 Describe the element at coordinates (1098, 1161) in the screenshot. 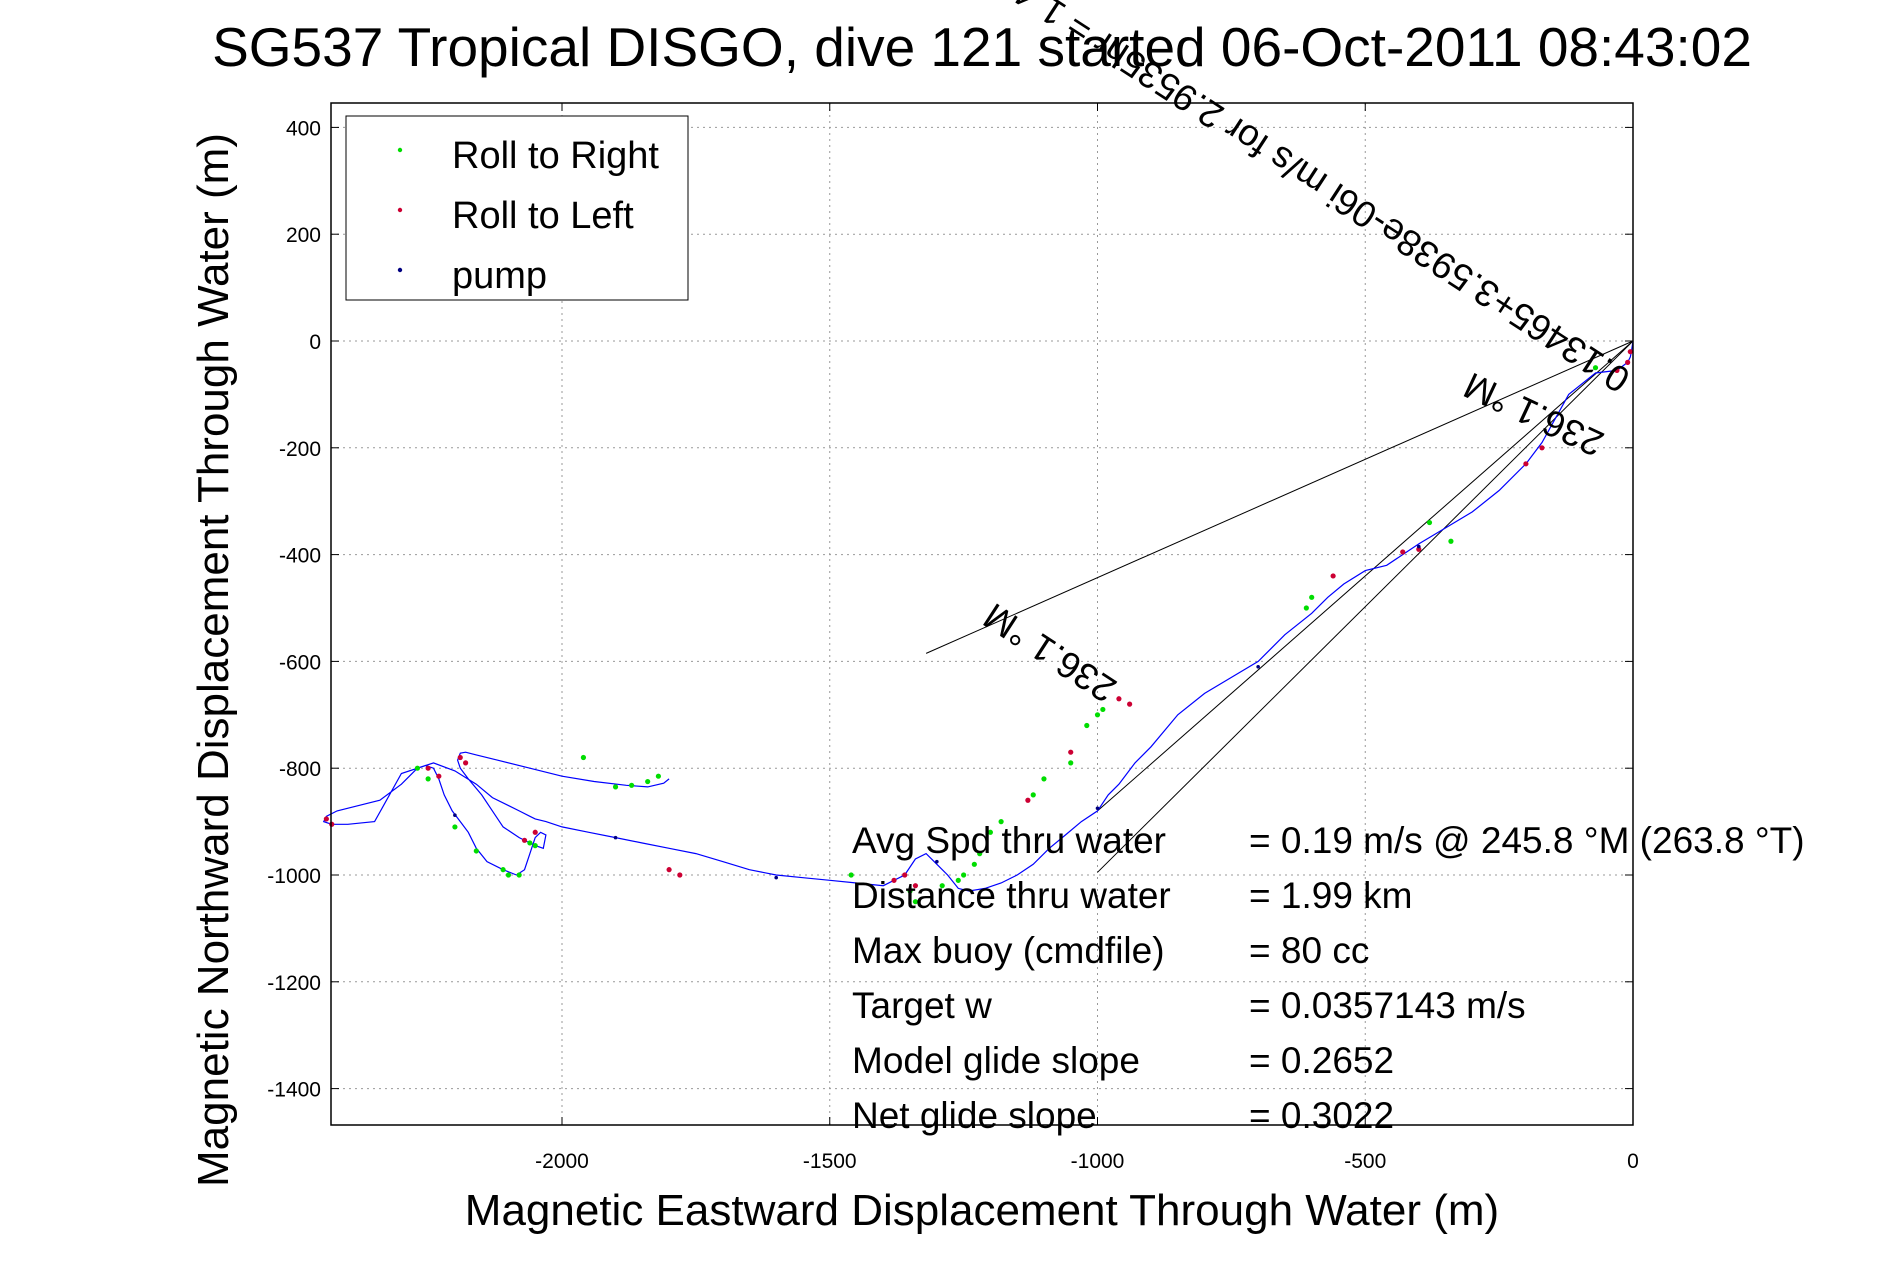

I see `x-tick-label: -1000` at that location.